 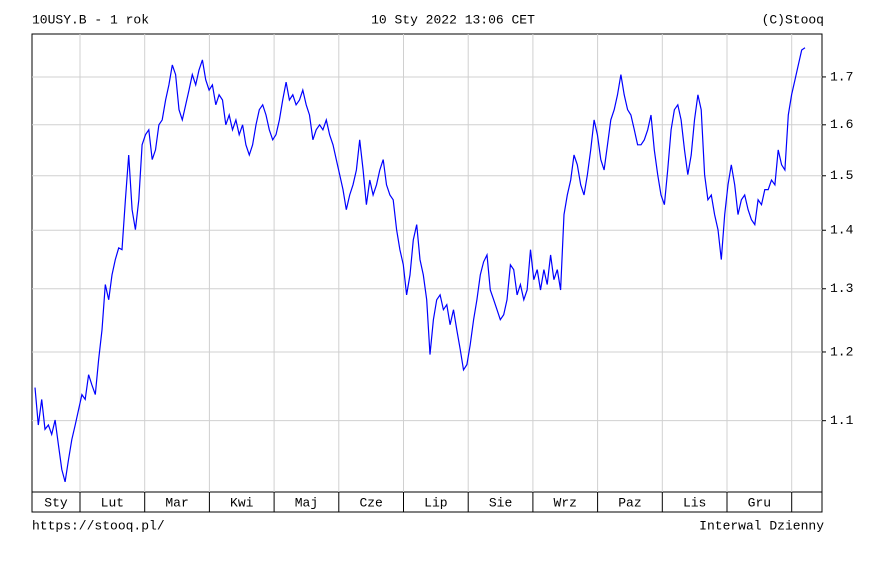 I want to click on x-tick-label: Kwi, so click(x=242, y=502).